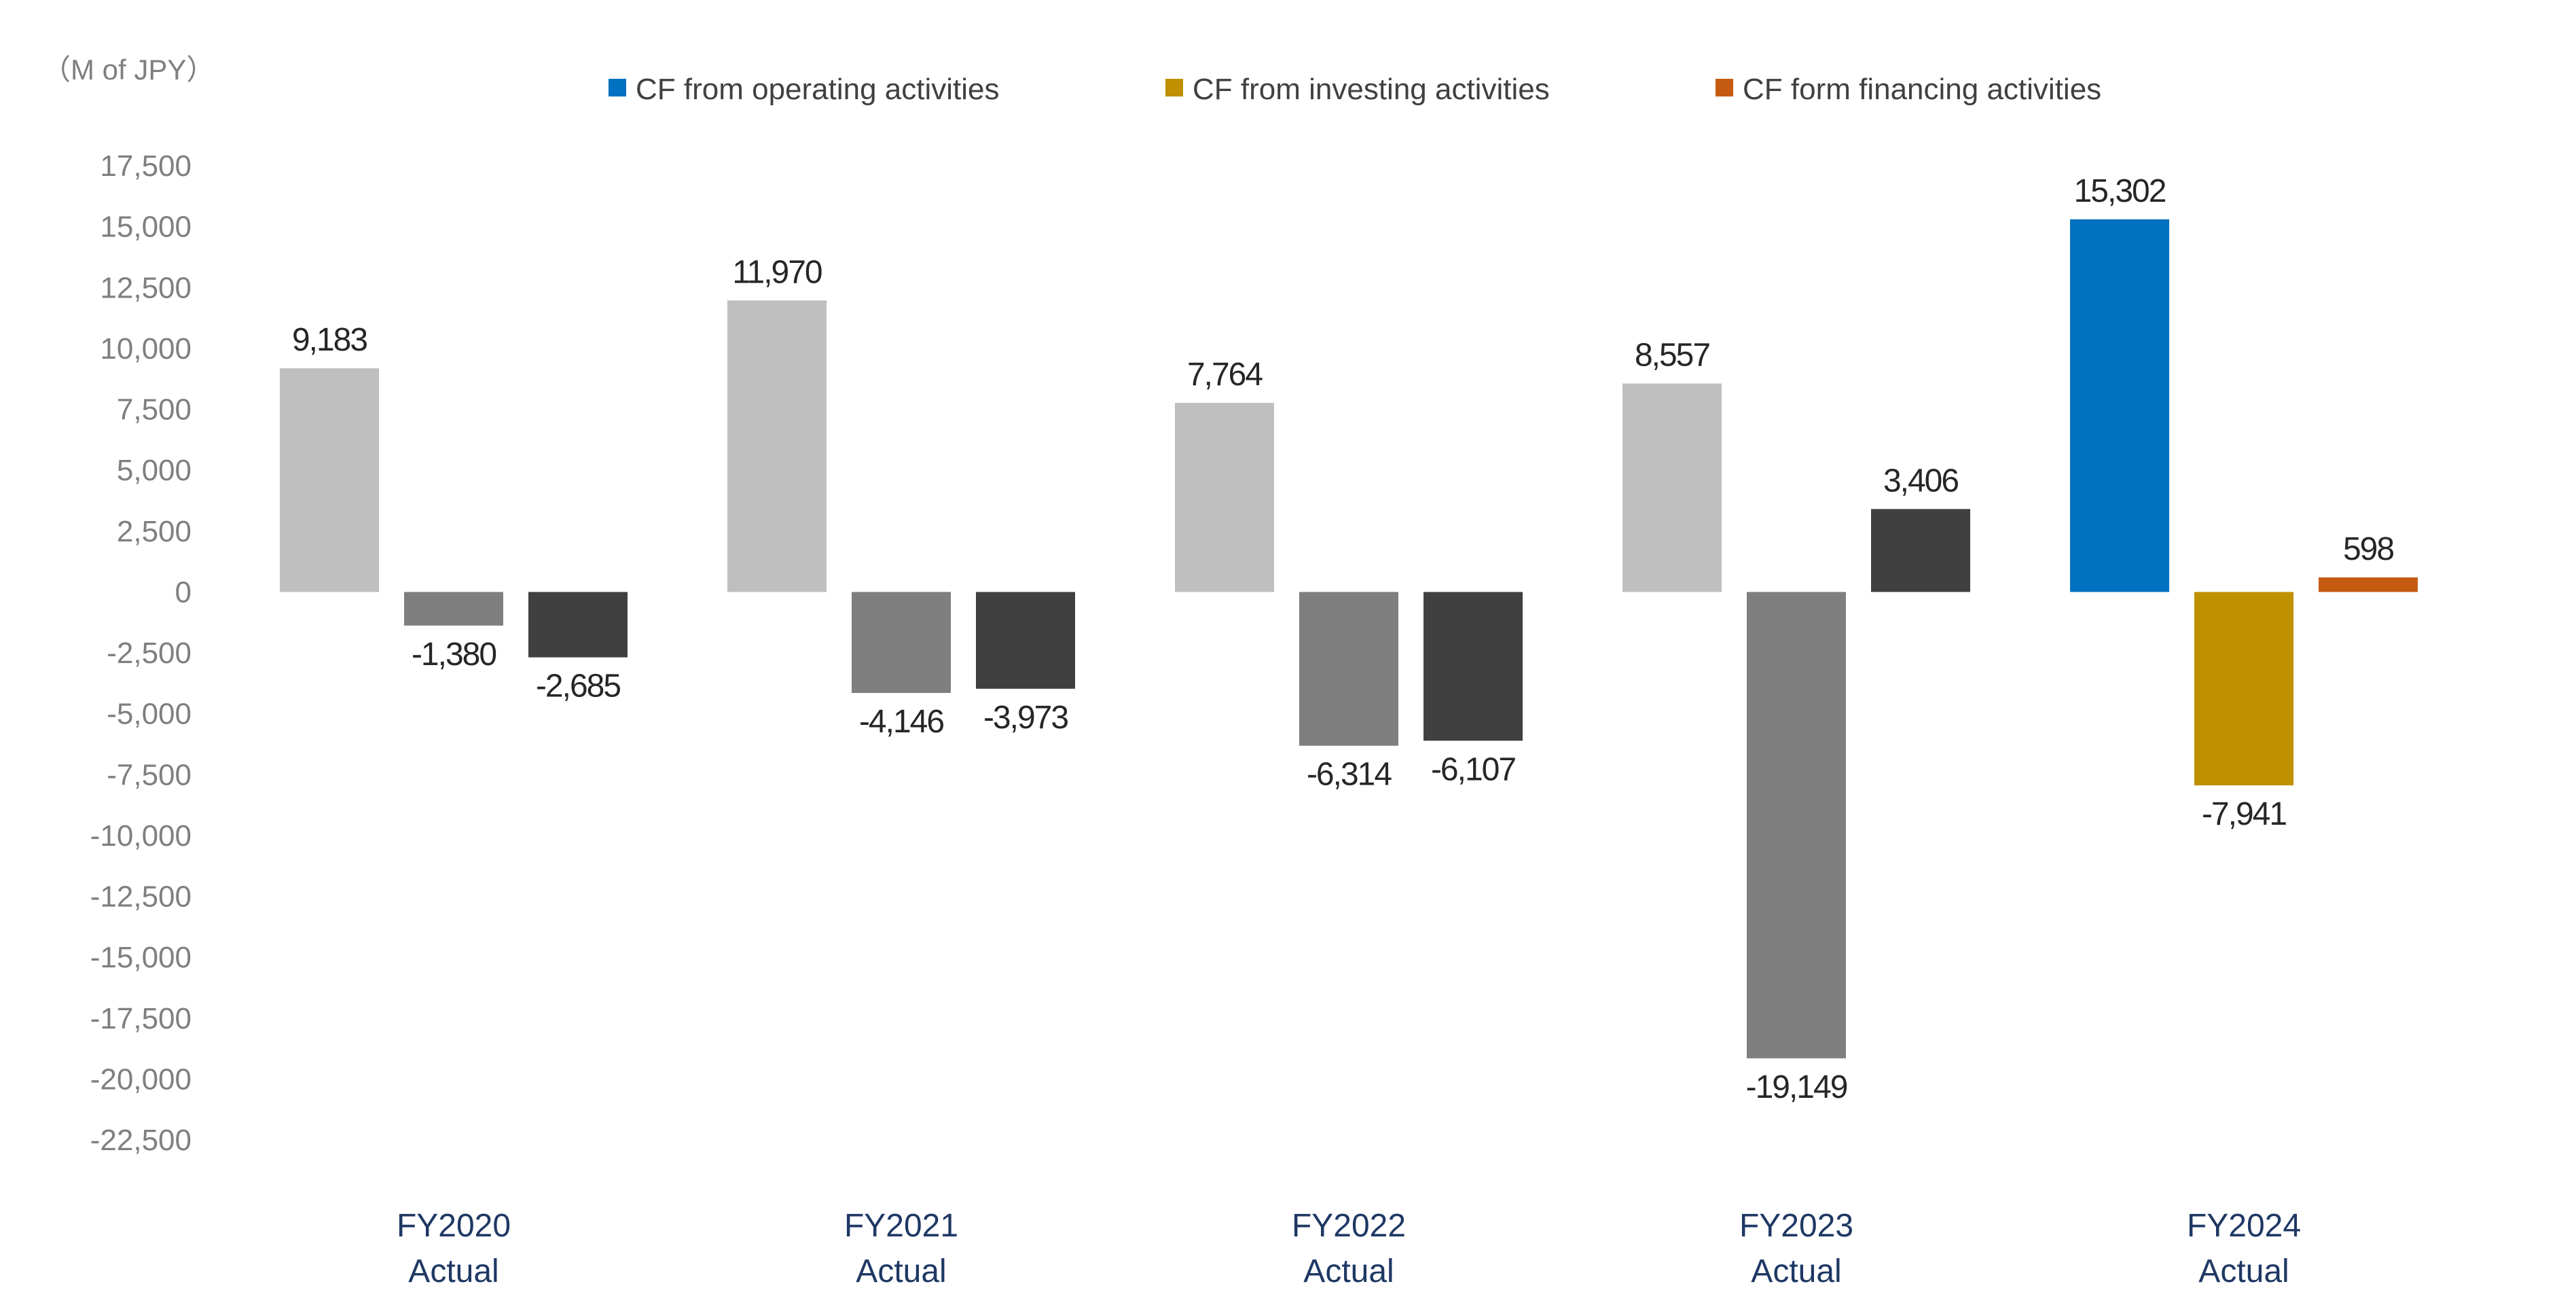 This screenshot has height=1303, width=2576. What do you see at coordinates (141, 1018) in the screenshot?
I see `y-tick-label: -17,500` at bounding box center [141, 1018].